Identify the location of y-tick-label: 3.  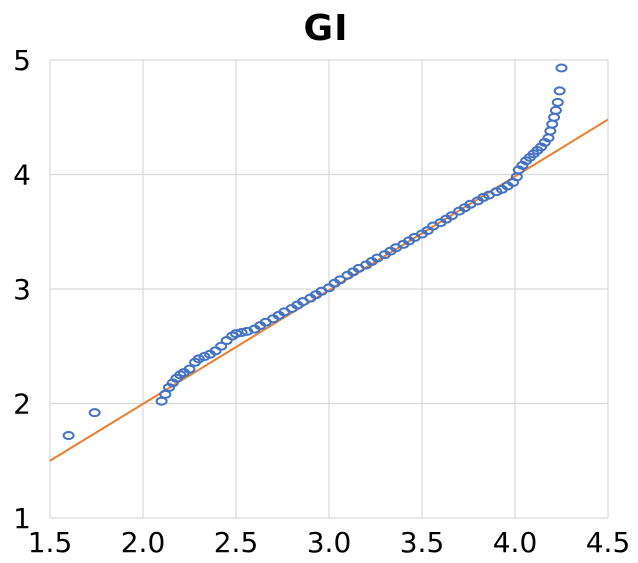
(22, 289).